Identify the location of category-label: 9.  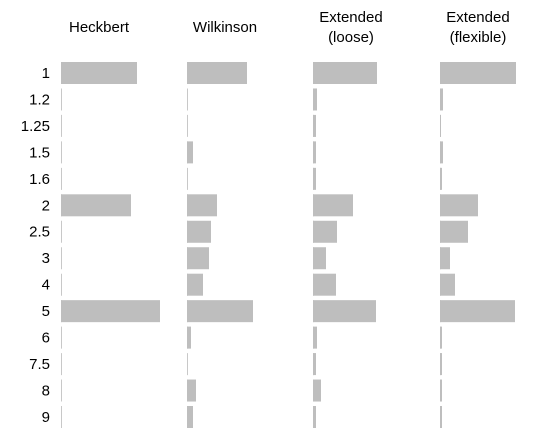
(46, 417).